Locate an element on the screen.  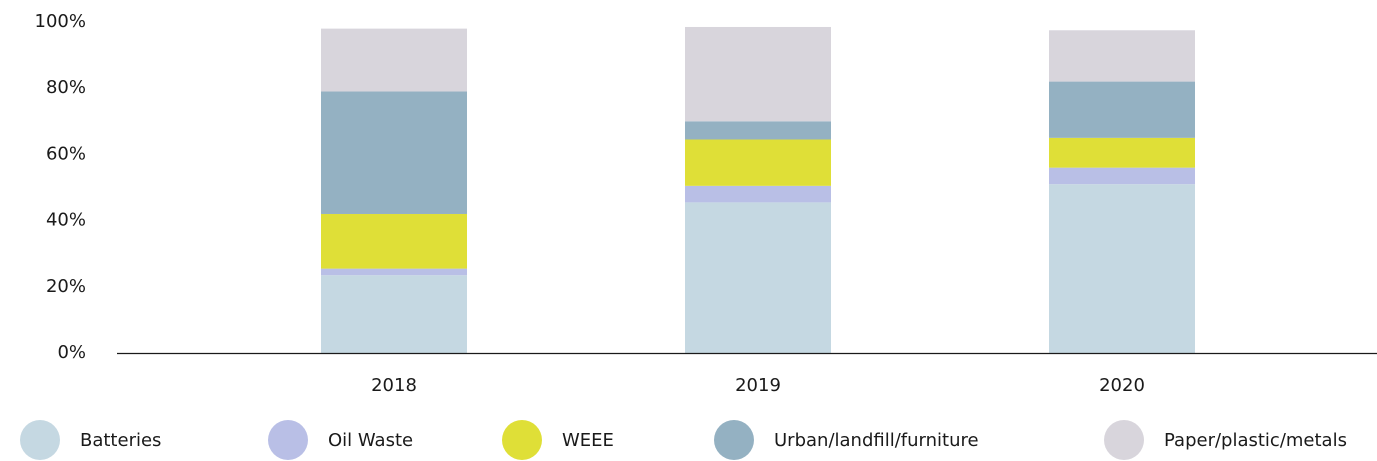
y-tick-label: 60% is located at coordinates (66, 153).